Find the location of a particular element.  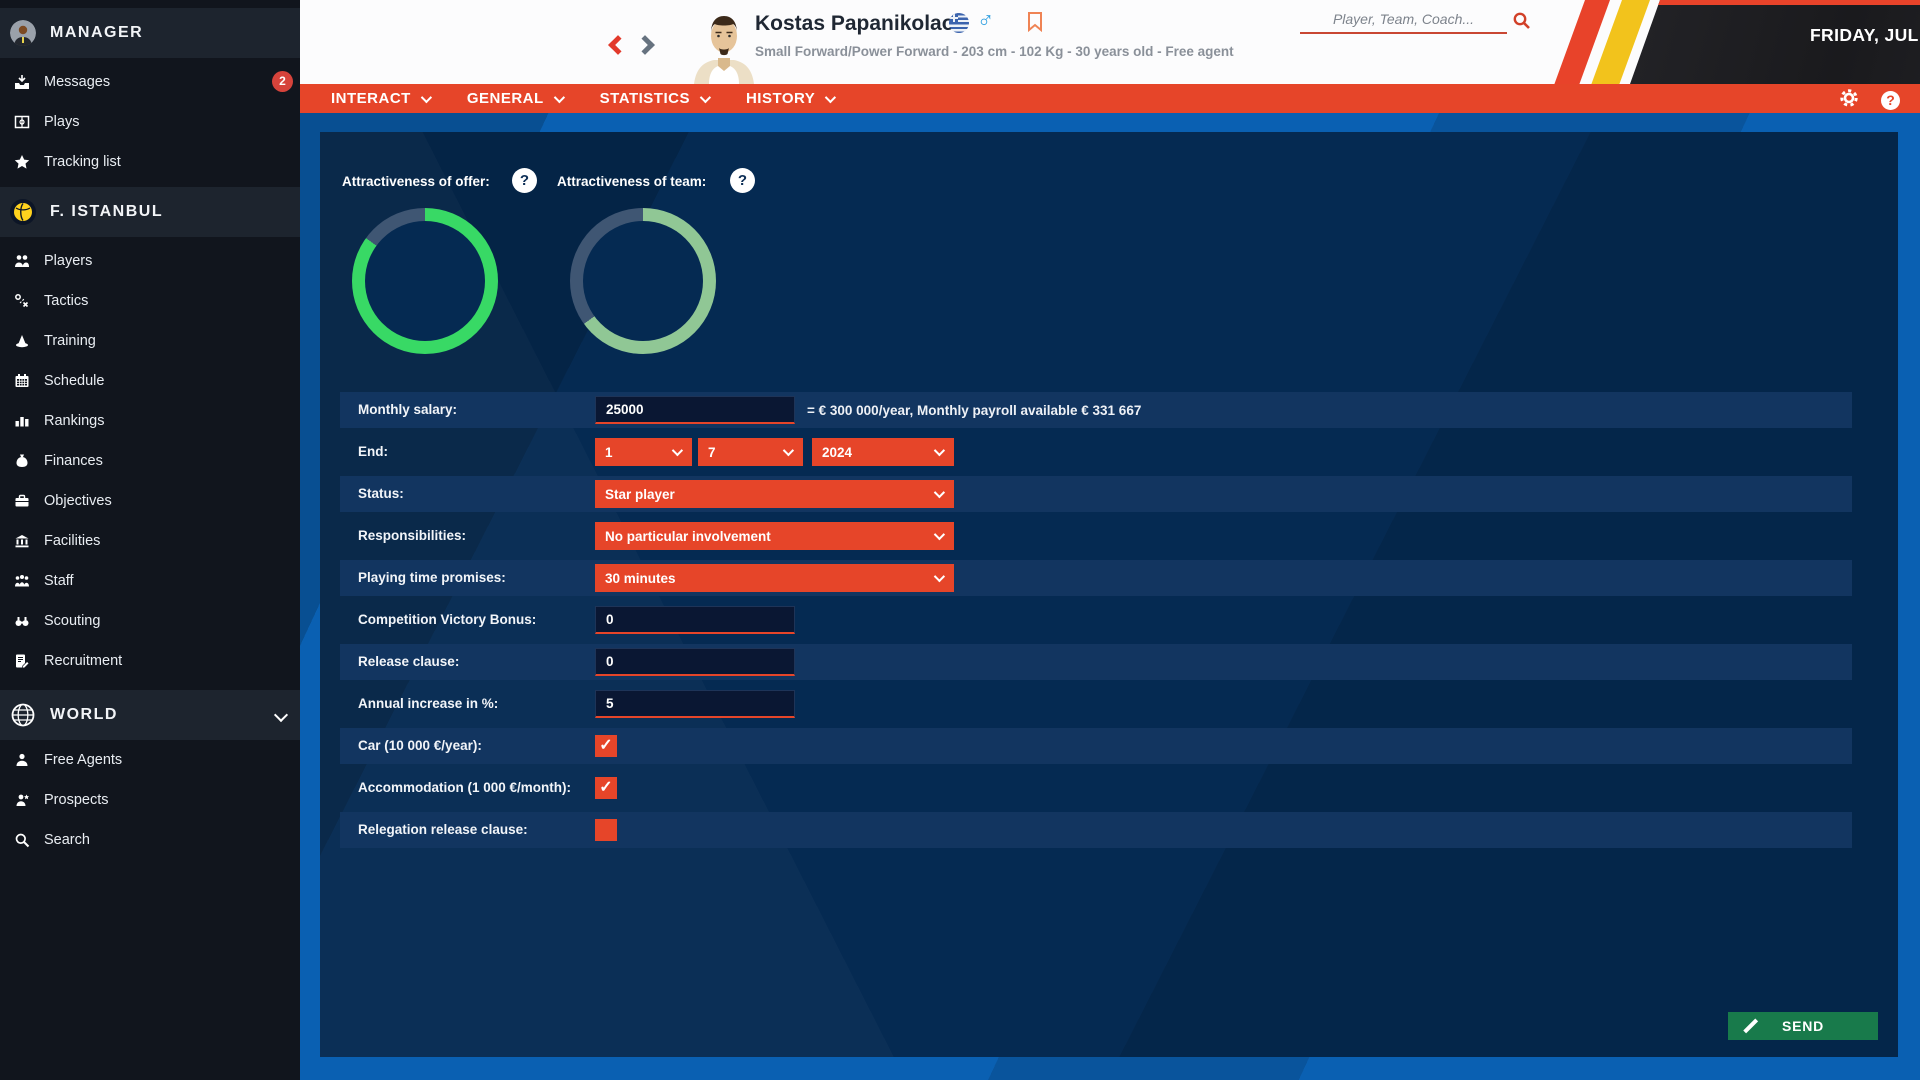

sidebar-section-world: WORLD is located at coordinates (150, 715).